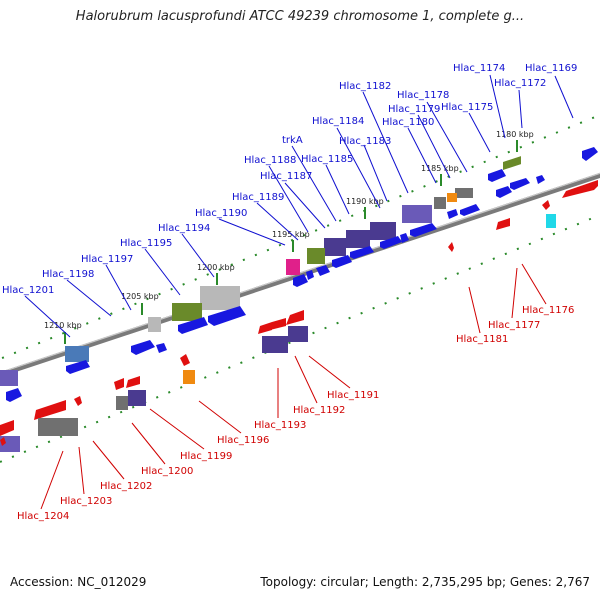 This screenshot has width=600, height=600. Describe the element at coordinates (43, 516) in the screenshot. I see `gene-label: Hlac_1204` at that location.